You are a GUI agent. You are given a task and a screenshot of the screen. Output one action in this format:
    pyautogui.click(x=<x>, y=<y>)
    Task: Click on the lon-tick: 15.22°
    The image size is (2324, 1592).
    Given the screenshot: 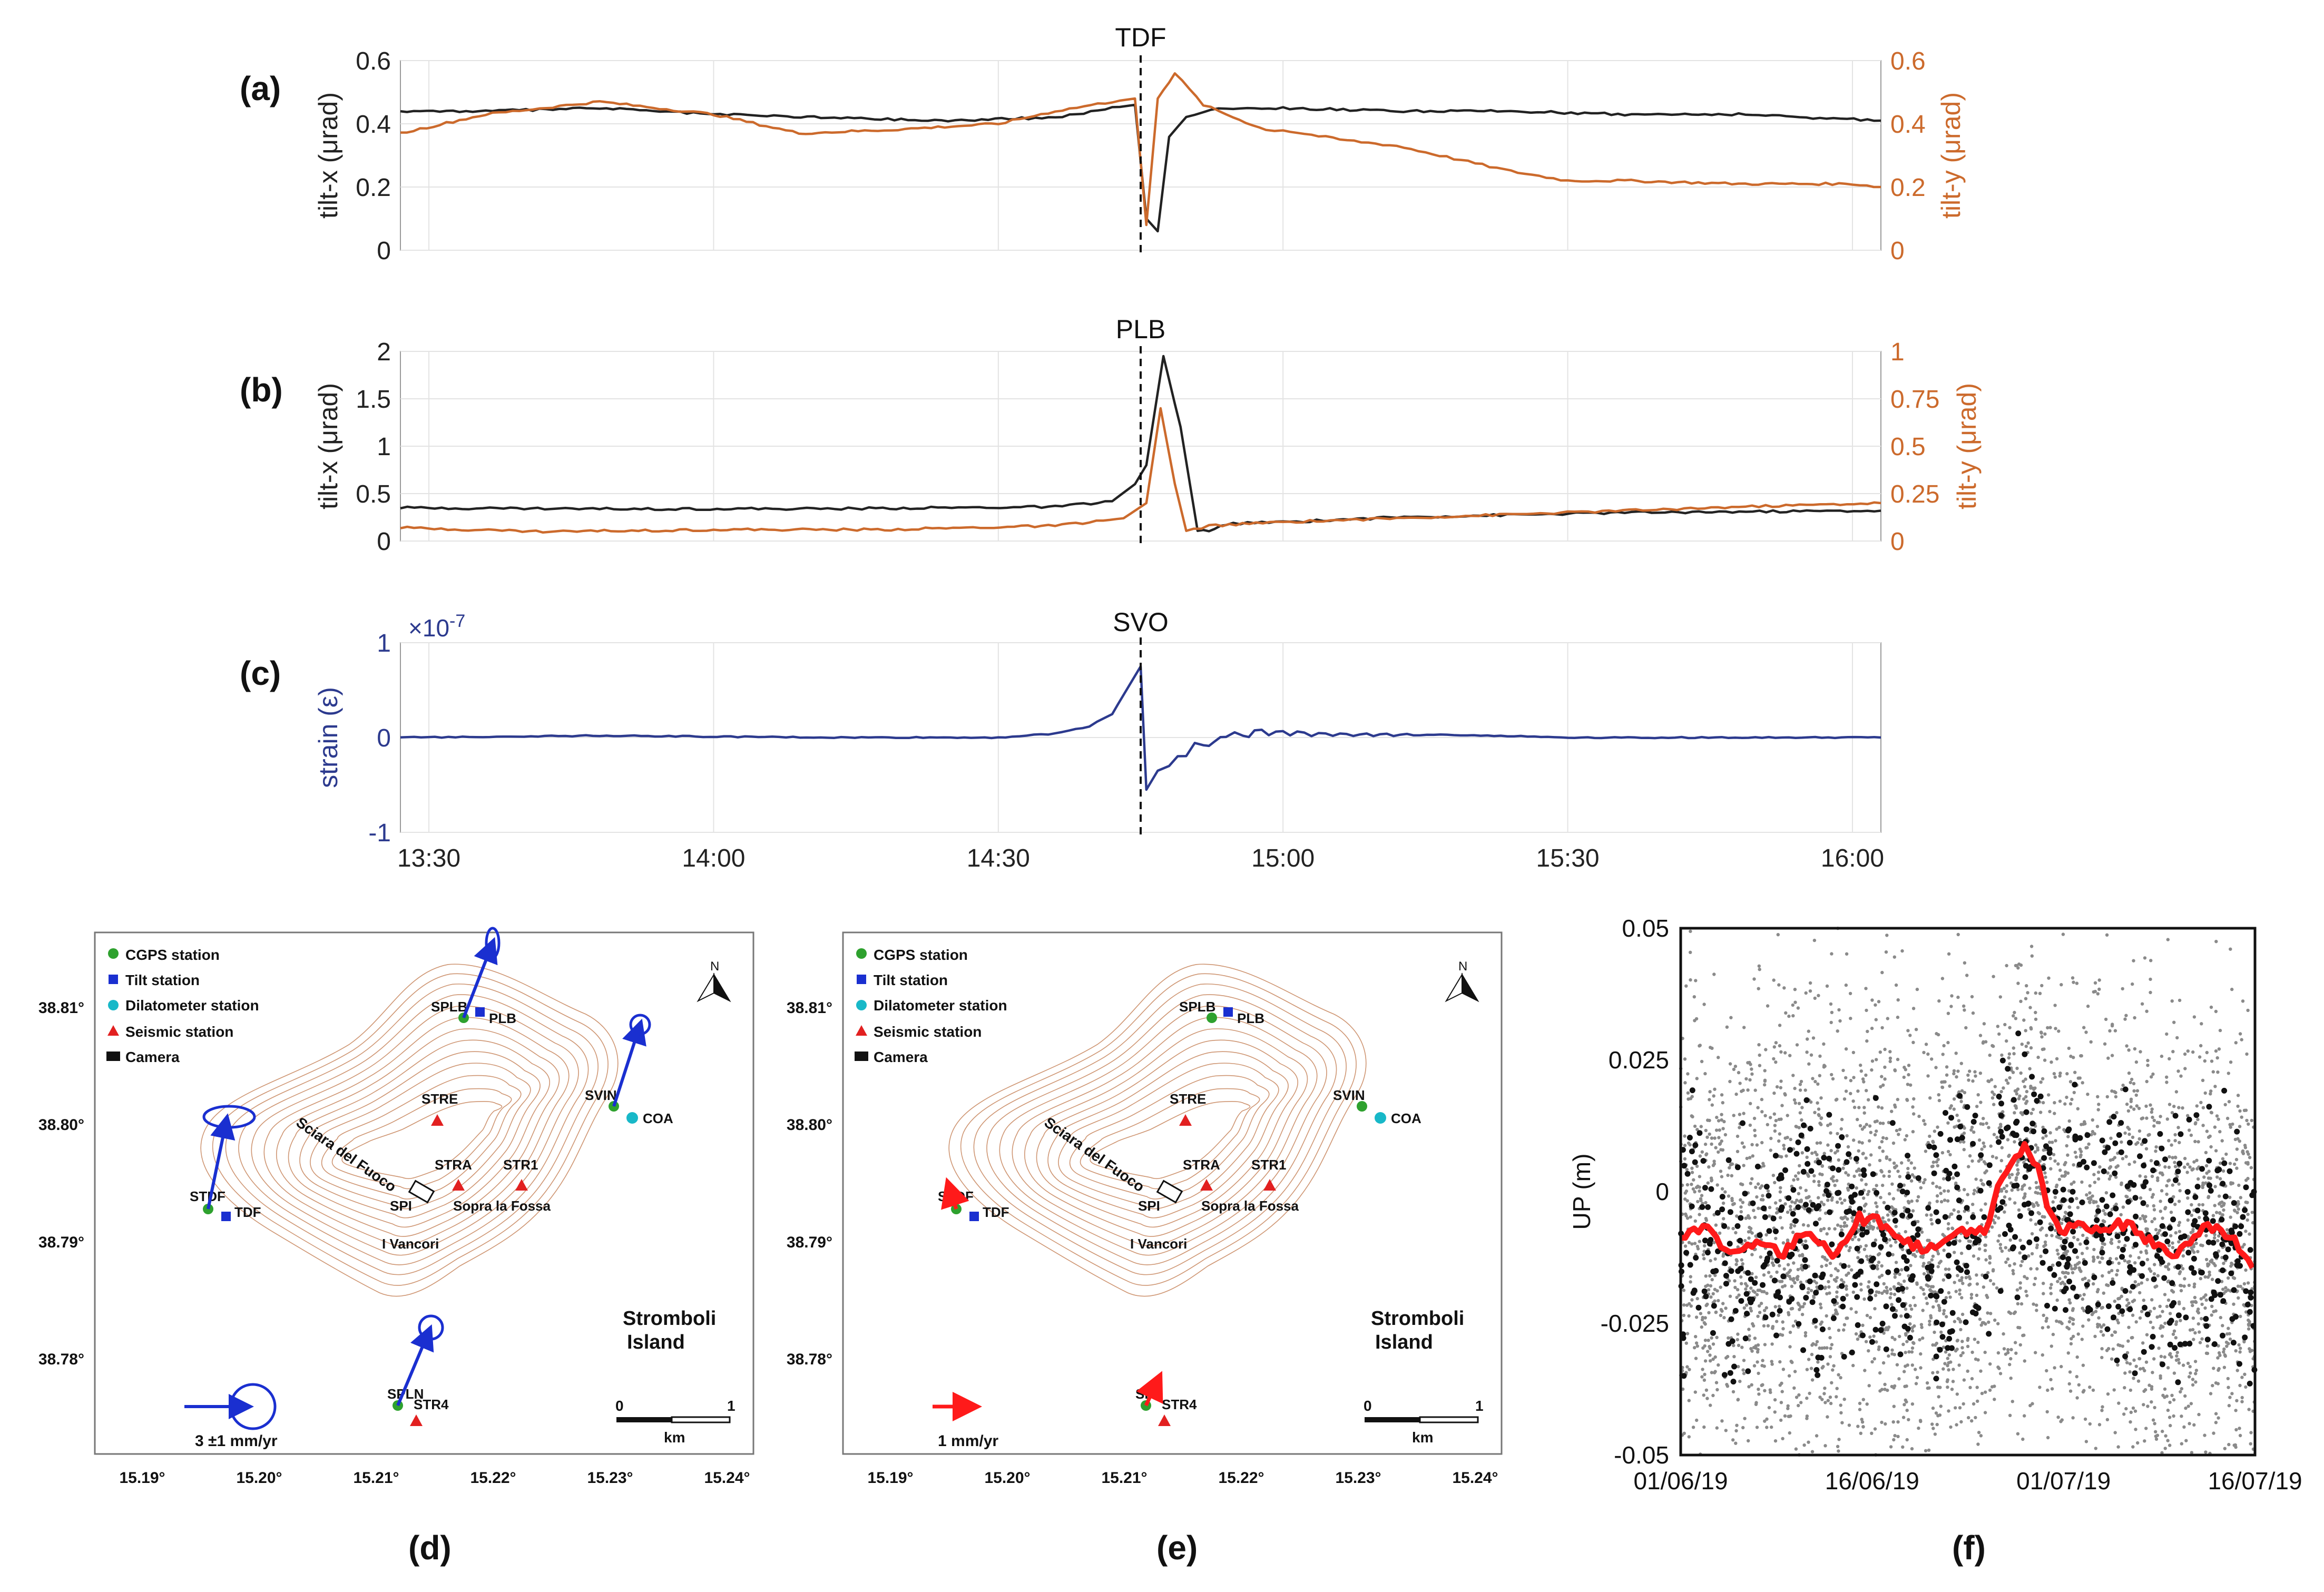 What is the action you would take?
    pyautogui.click(x=493, y=1478)
    